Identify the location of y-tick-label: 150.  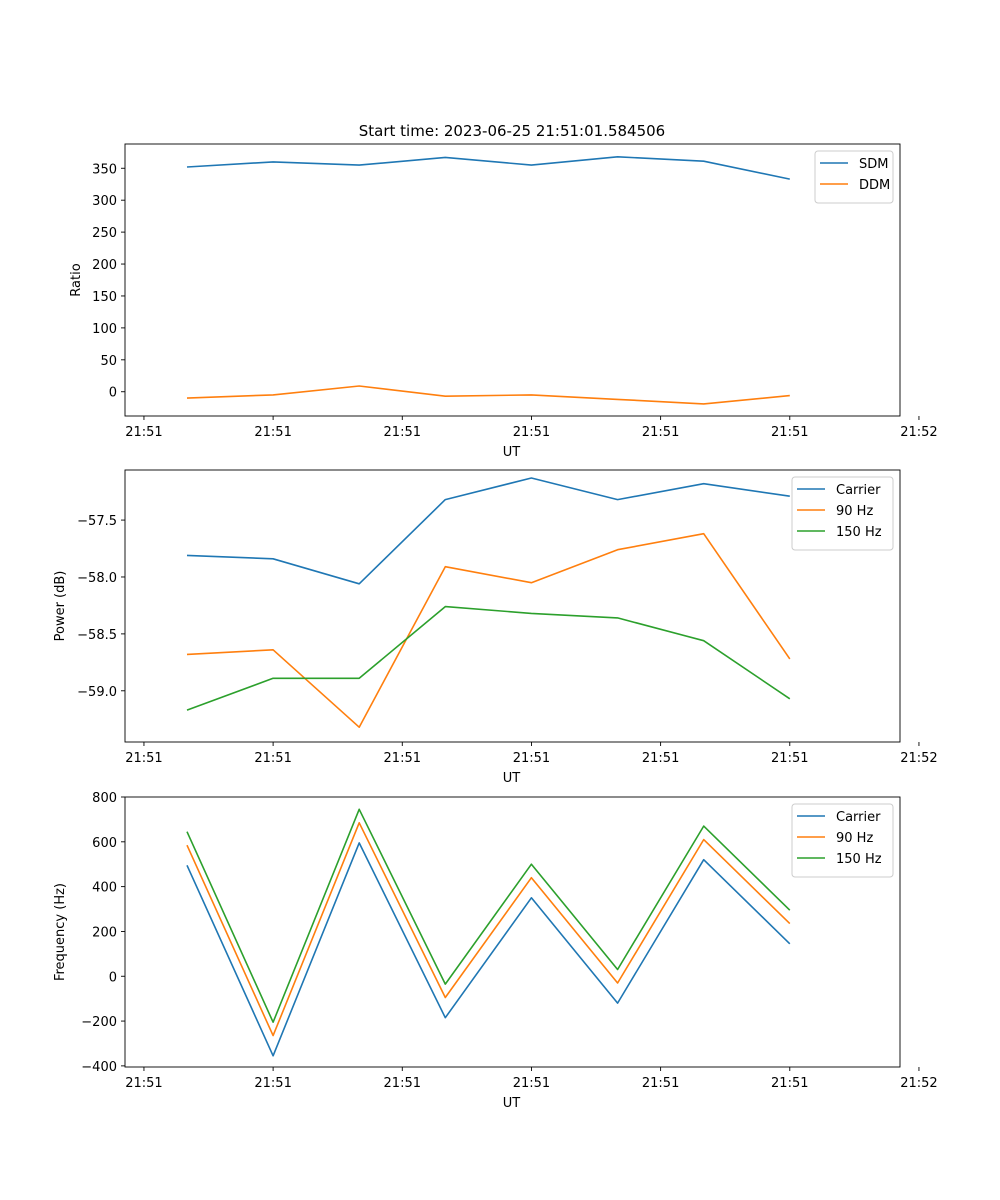
(104, 297).